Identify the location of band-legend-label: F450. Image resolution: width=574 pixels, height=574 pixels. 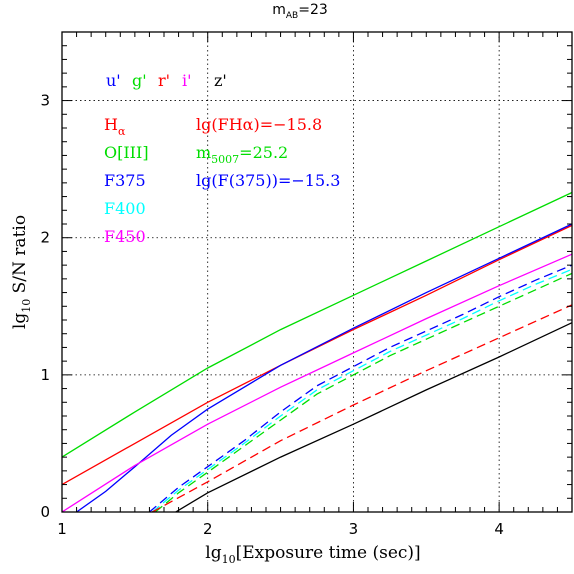
(125, 236).